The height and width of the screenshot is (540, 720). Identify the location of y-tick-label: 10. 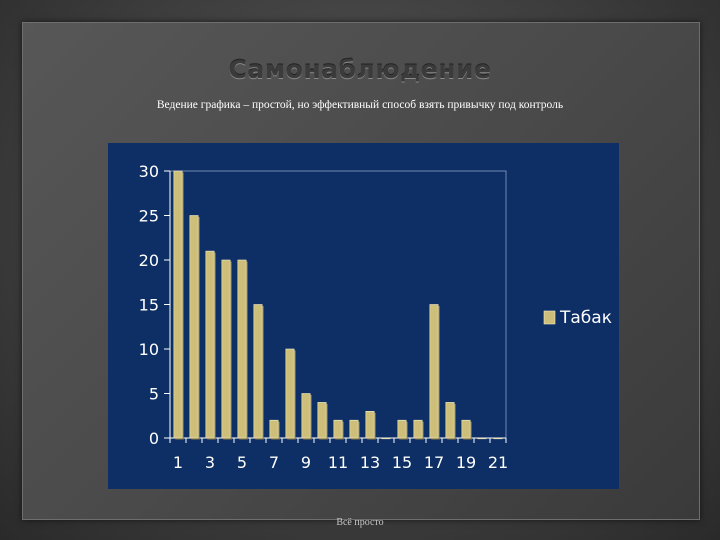
(149, 349).